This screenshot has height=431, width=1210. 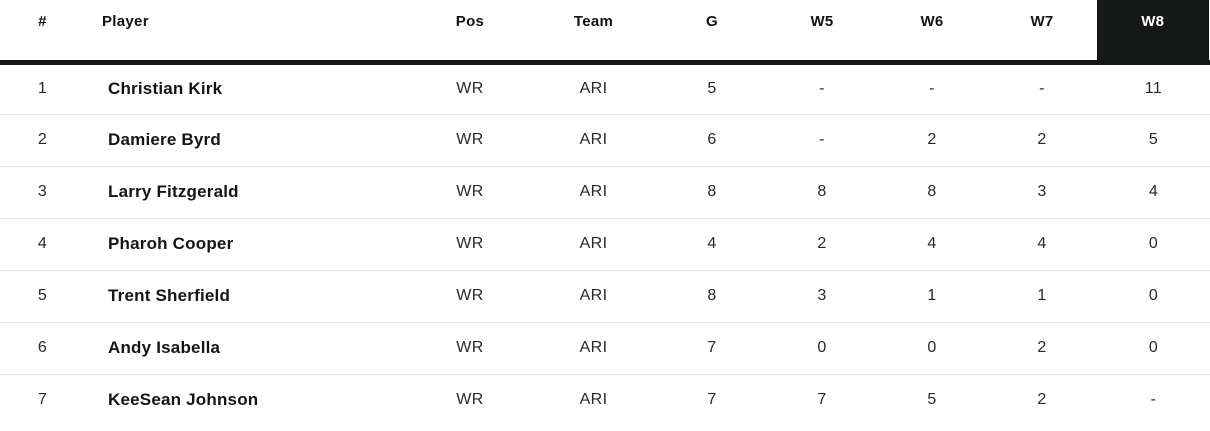 I want to click on column-header-w5: W5, so click(x=822, y=31).